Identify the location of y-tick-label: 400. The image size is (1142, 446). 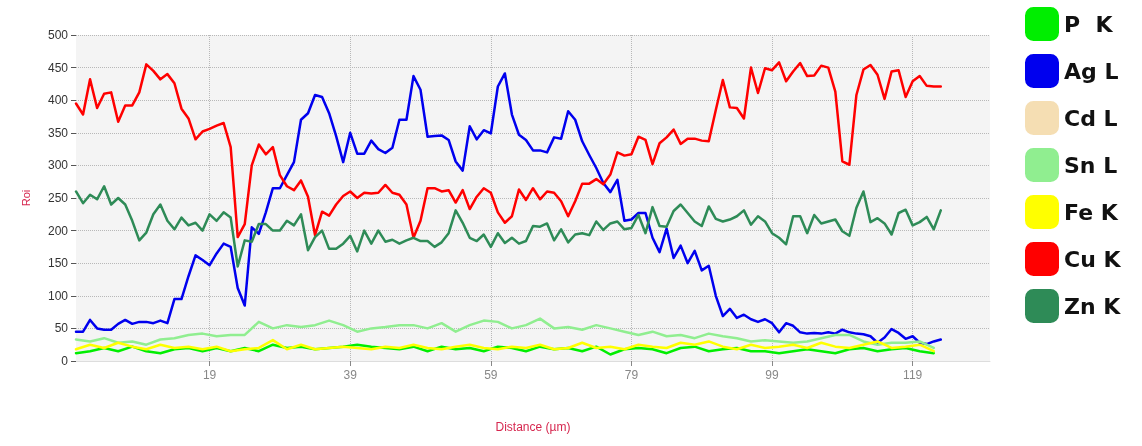
(58, 100).